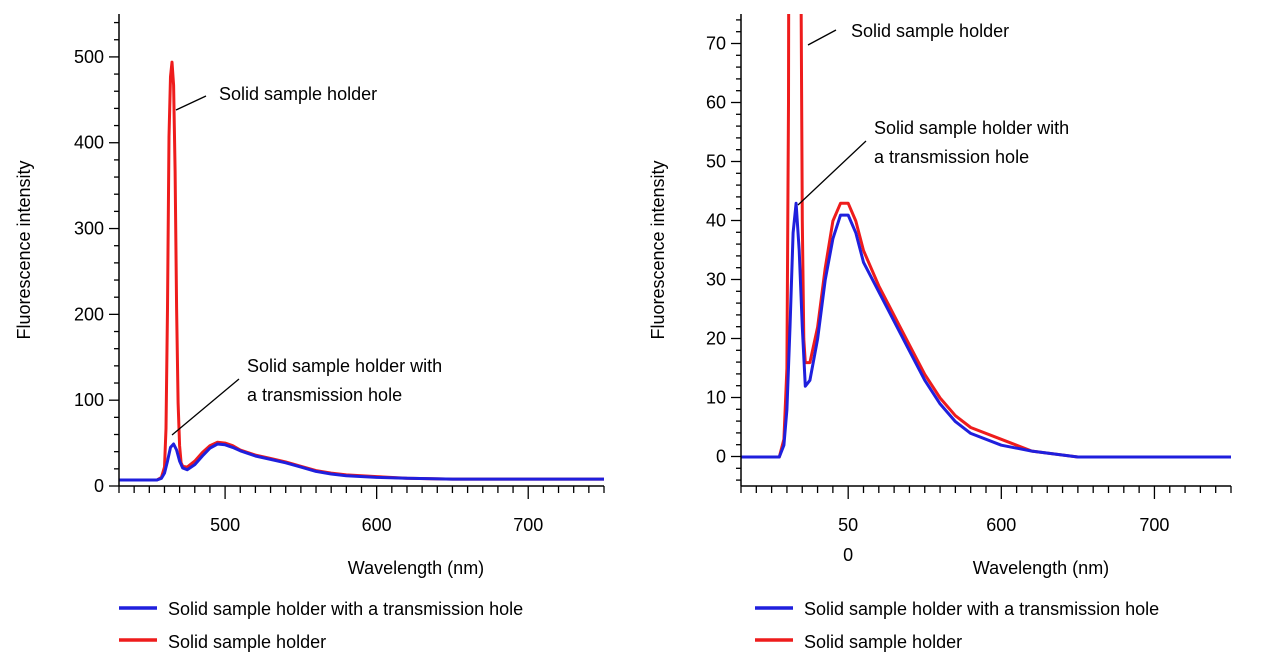  Describe the element at coordinates (716, 162) in the screenshot. I see `y-tick-label: 50` at that location.